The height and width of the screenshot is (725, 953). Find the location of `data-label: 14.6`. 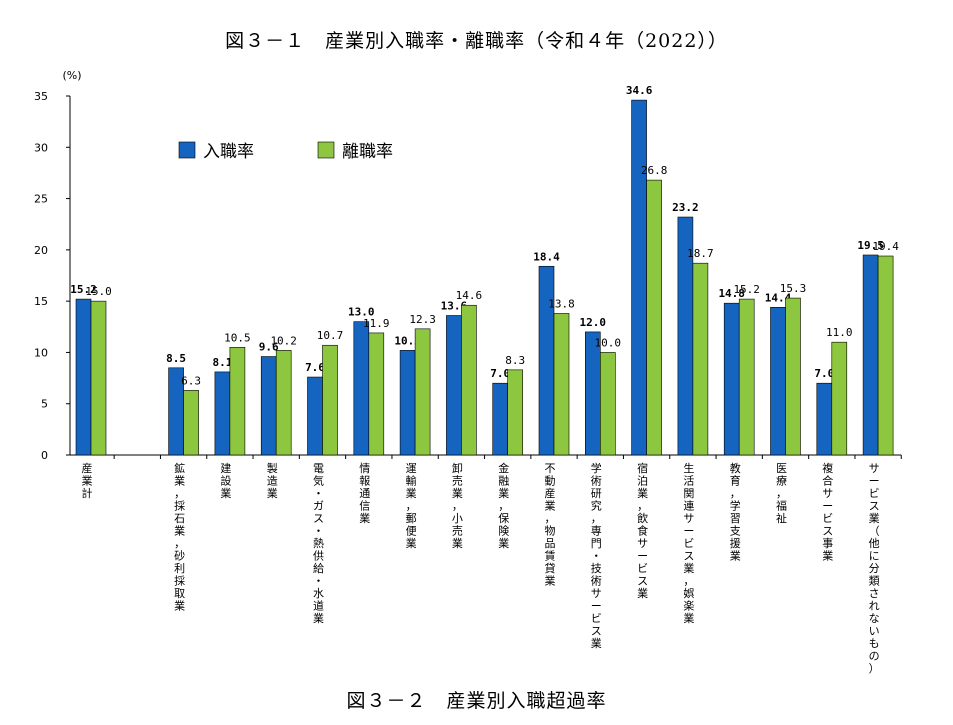

data-label: 14.6 is located at coordinates (469, 295).